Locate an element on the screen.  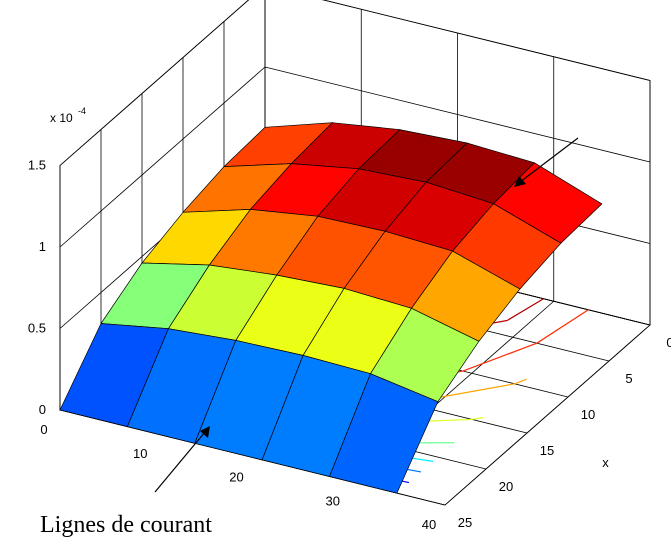
z-scale: x 10 is located at coordinates (61, 118).